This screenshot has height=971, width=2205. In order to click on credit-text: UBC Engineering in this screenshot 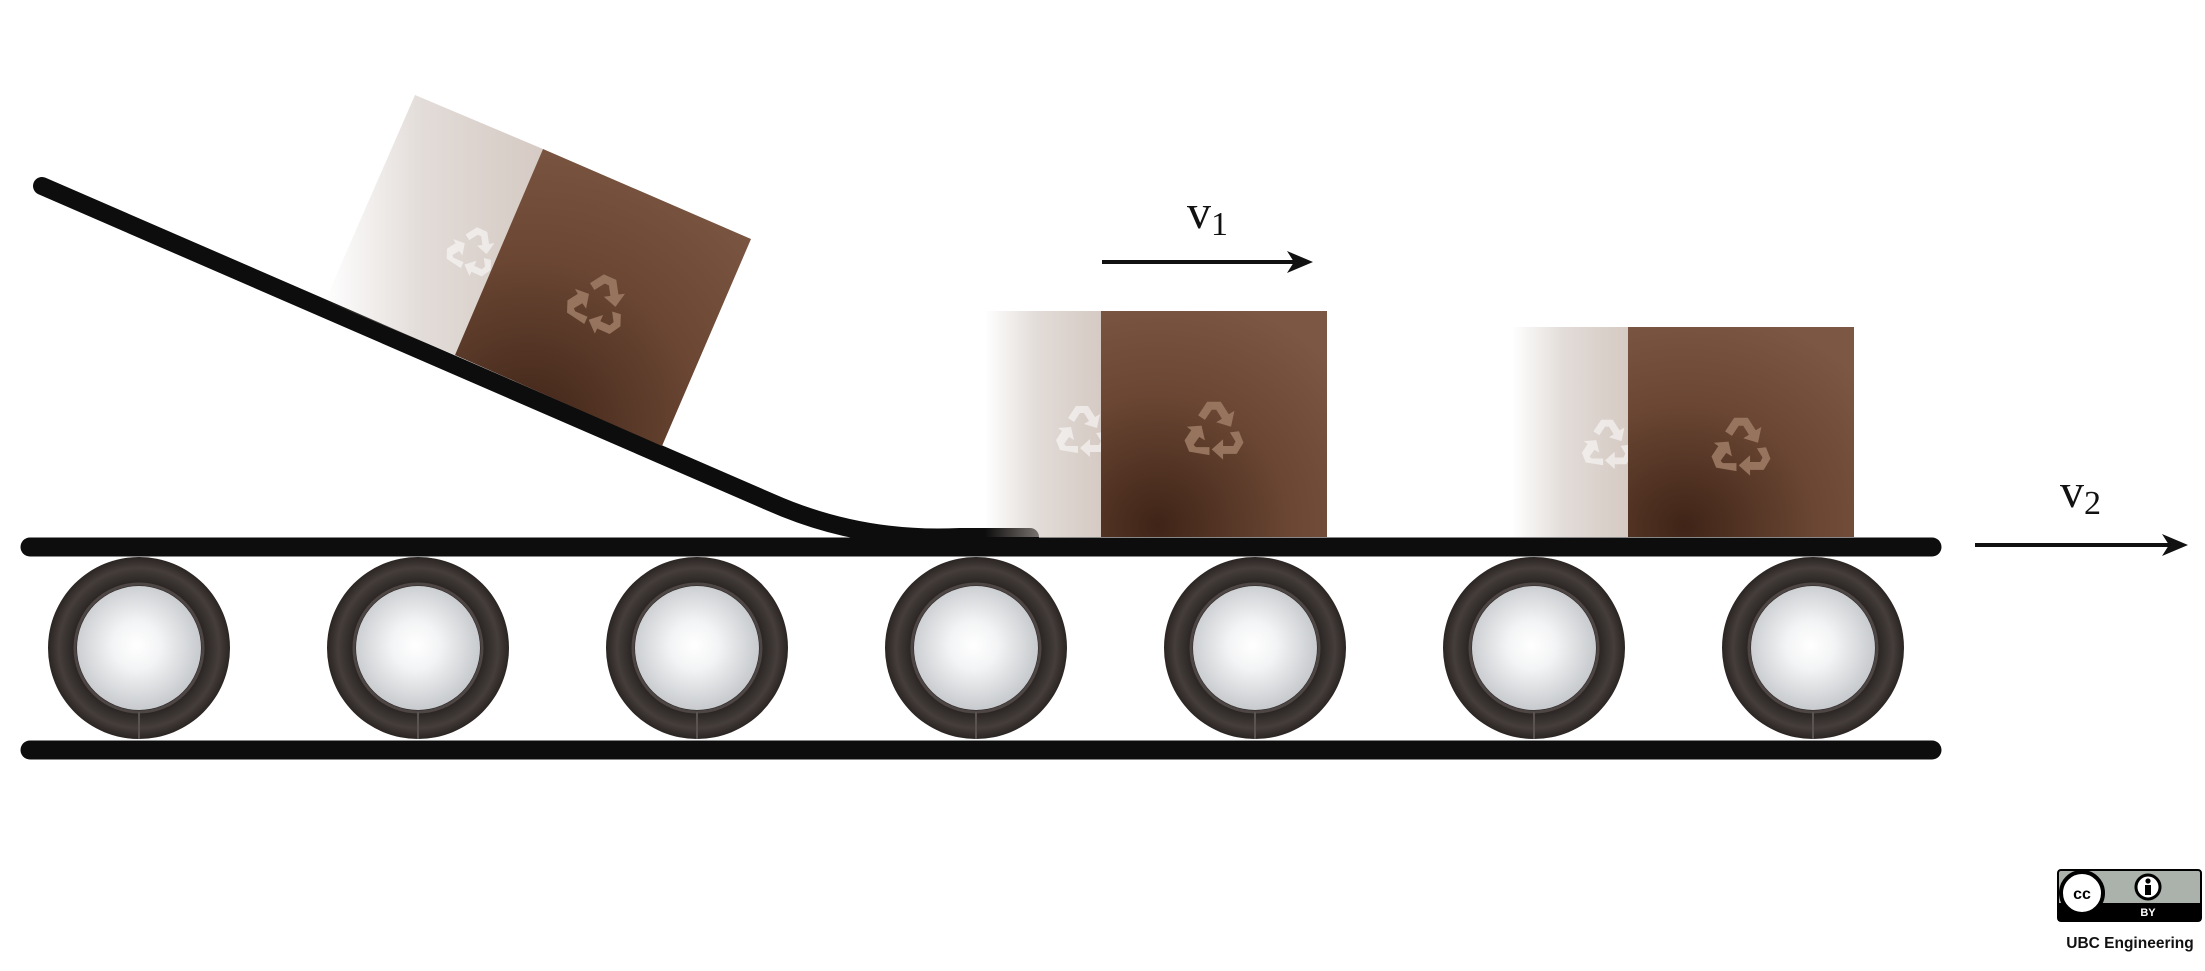, I will do `click(2129, 943)`.